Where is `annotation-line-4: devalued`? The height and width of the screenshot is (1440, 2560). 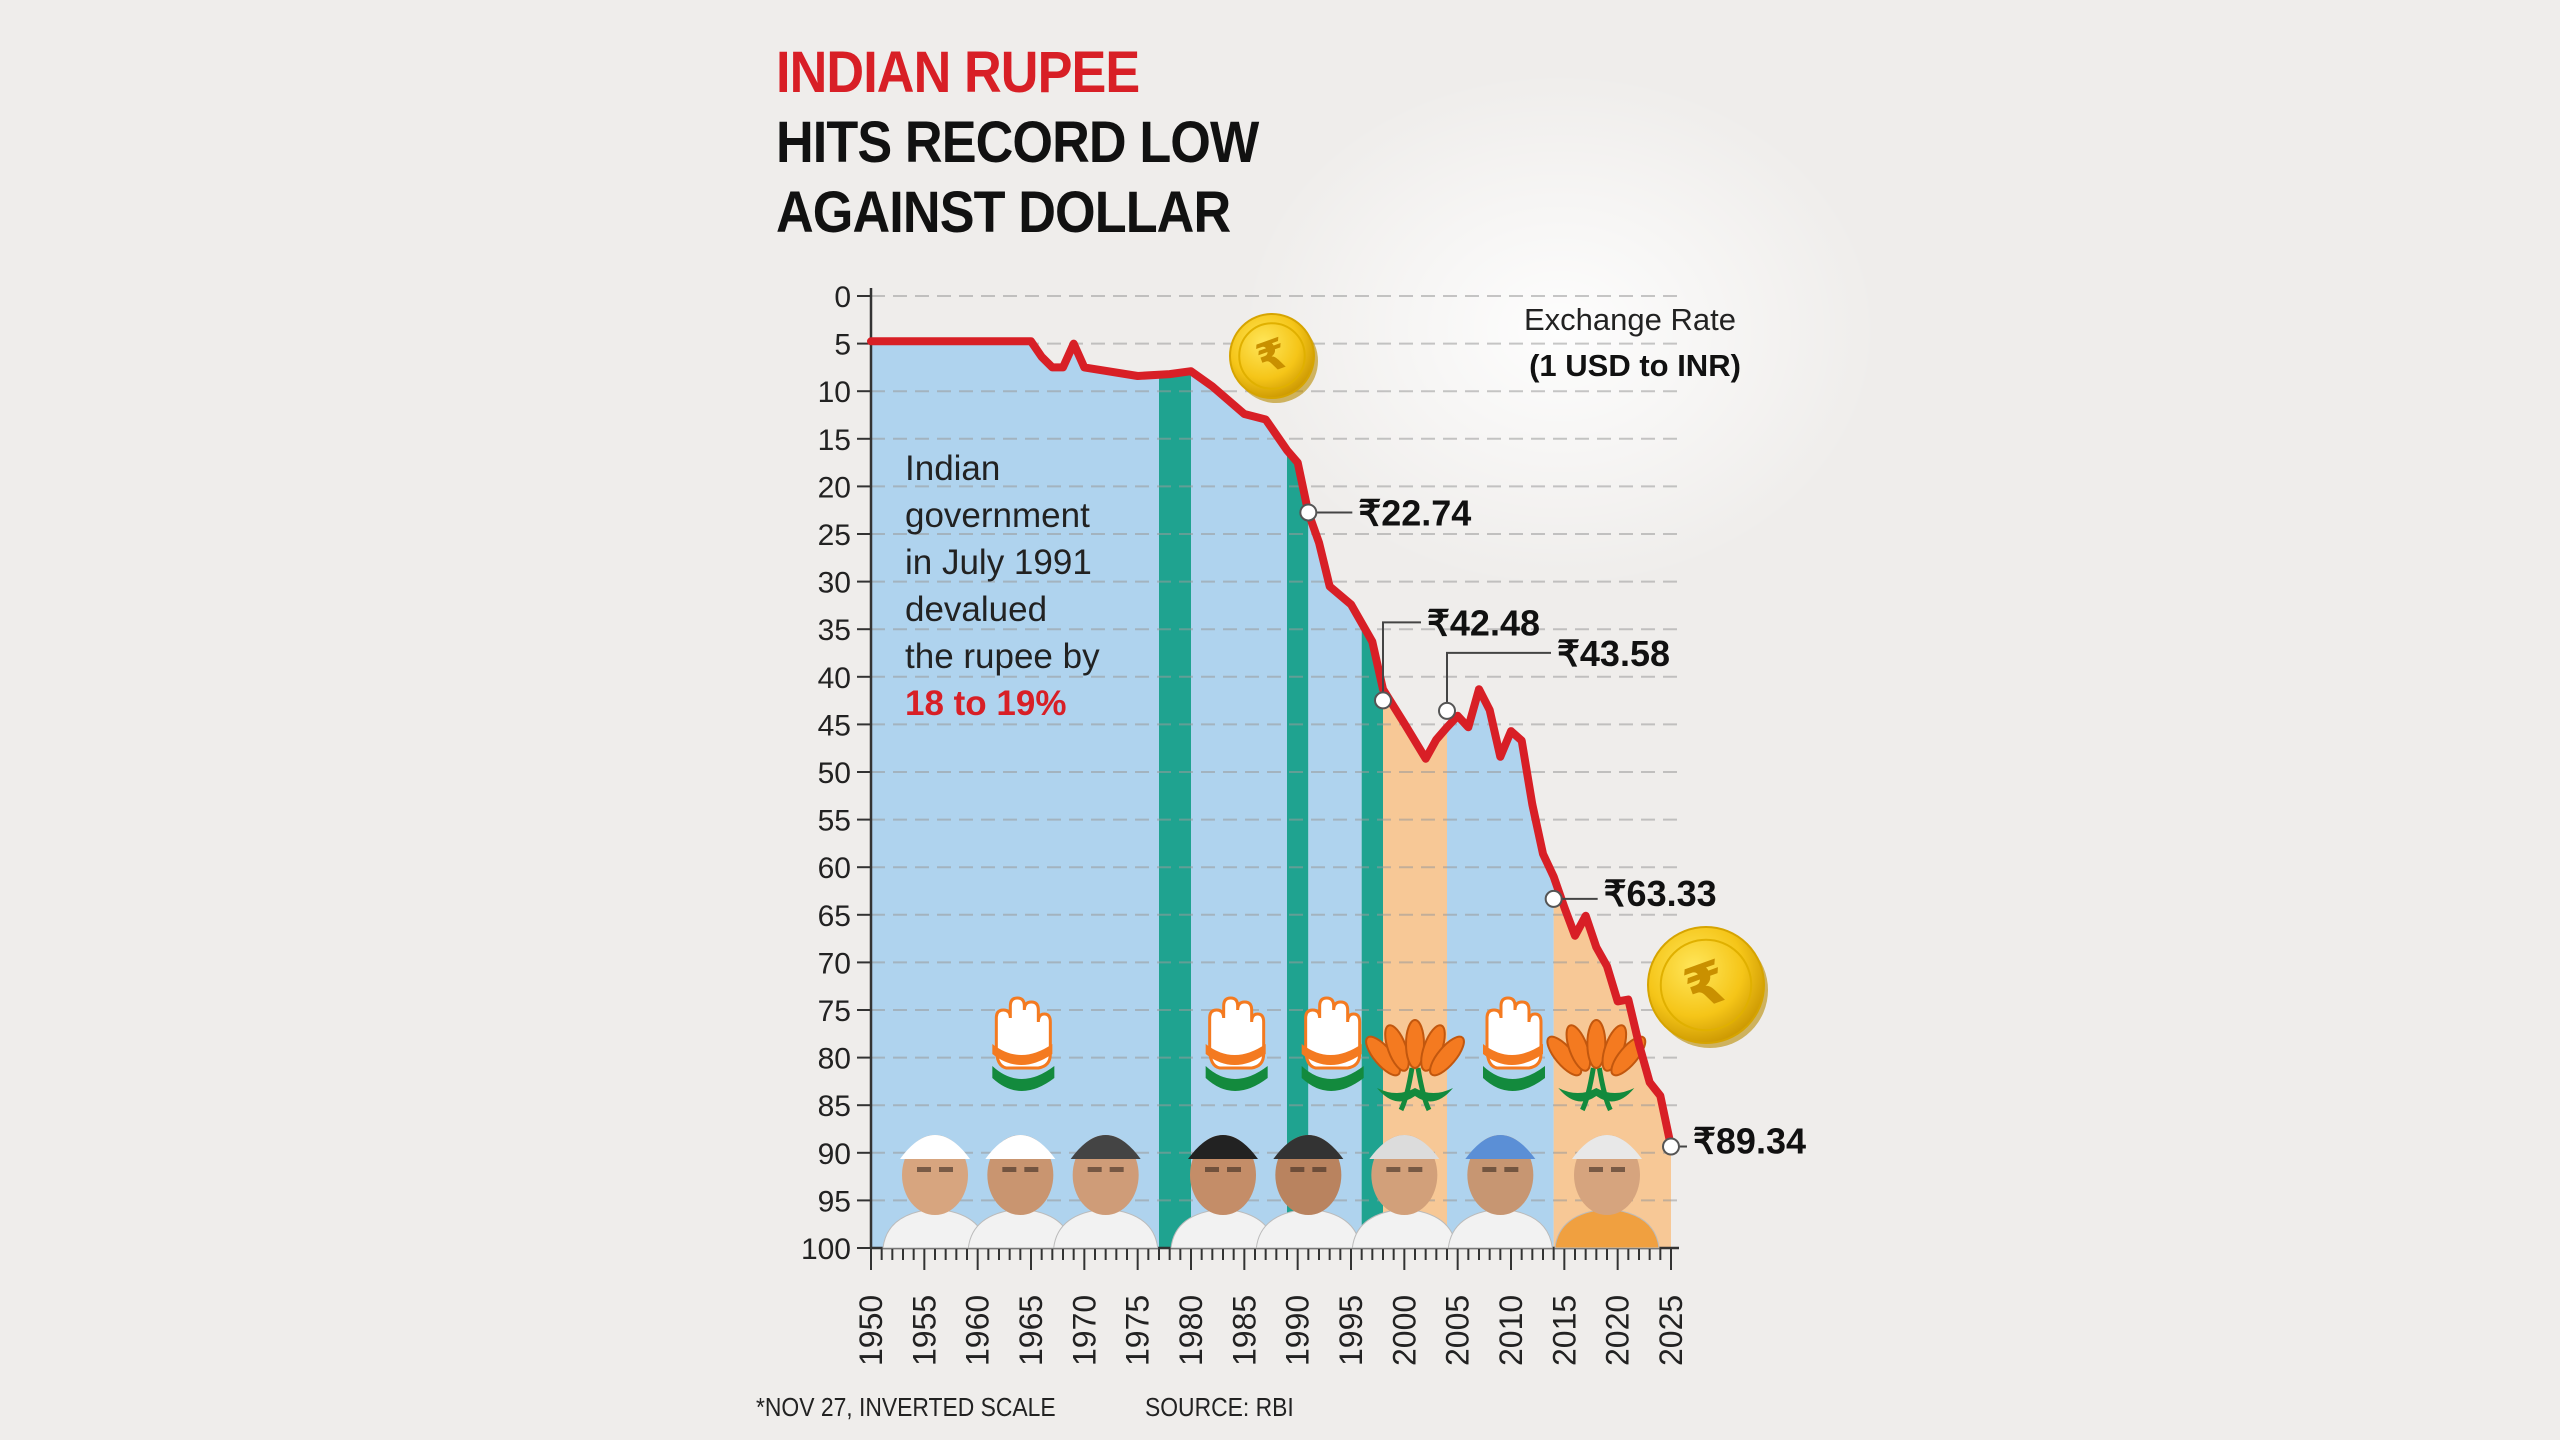 annotation-line-4: devalued is located at coordinates (976, 609).